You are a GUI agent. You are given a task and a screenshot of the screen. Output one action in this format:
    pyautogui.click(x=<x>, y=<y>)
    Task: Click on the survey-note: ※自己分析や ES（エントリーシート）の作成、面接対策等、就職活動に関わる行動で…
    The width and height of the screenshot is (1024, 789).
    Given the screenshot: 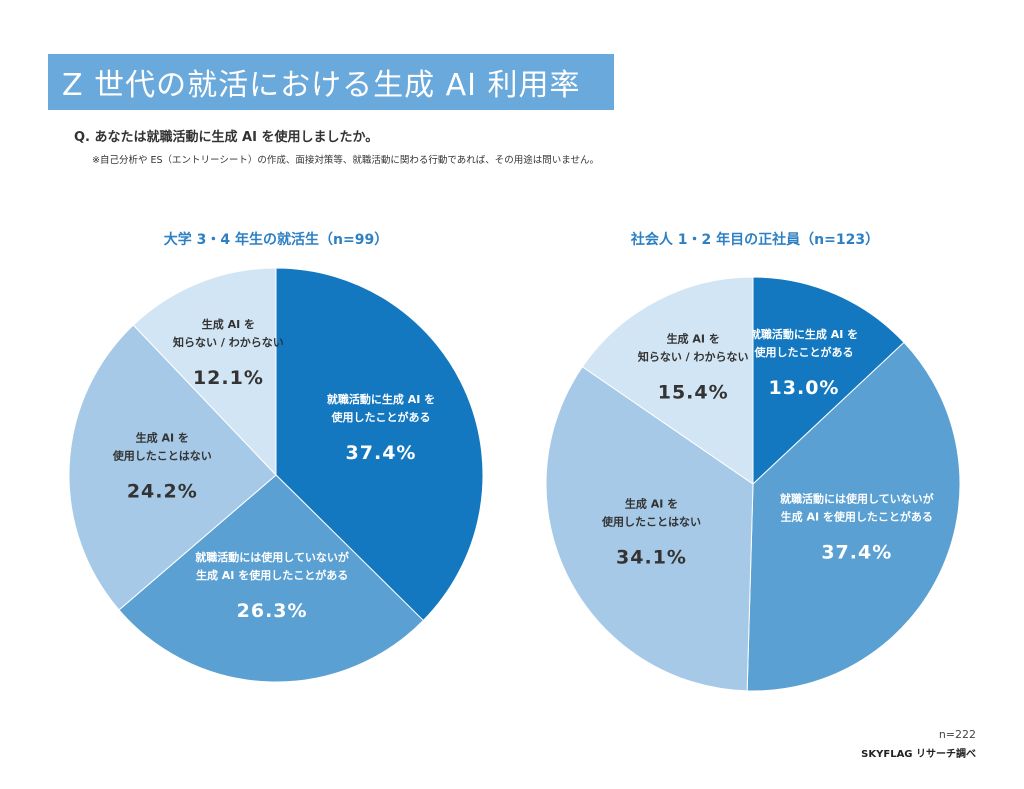 What is the action you would take?
    pyautogui.click(x=345, y=160)
    